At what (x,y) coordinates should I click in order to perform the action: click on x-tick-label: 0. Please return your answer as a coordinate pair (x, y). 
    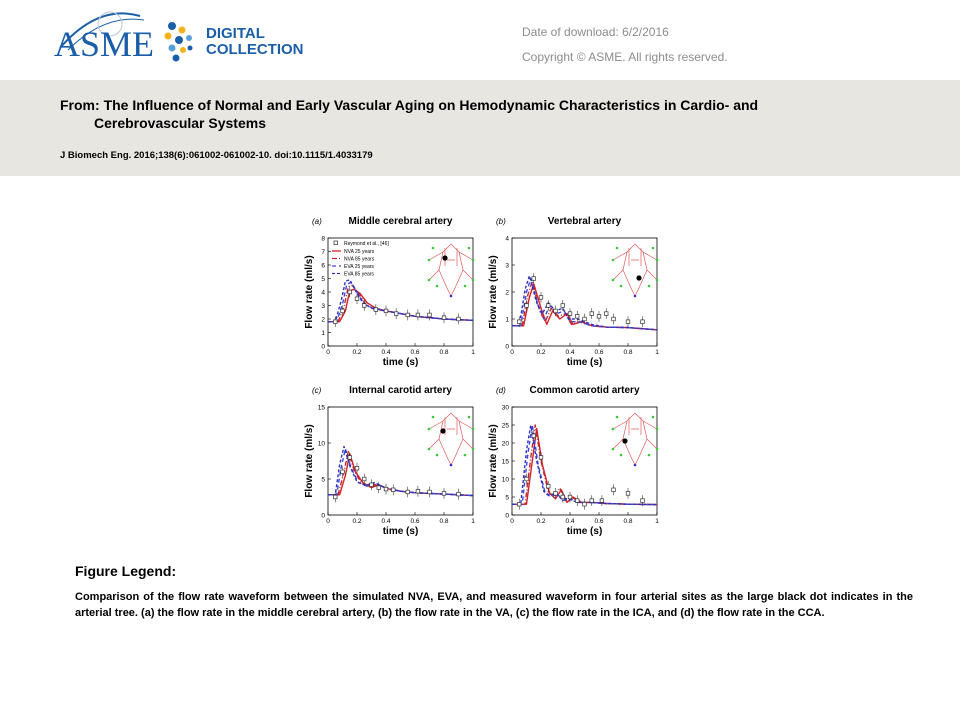
    Looking at the image, I should click on (328, 521).